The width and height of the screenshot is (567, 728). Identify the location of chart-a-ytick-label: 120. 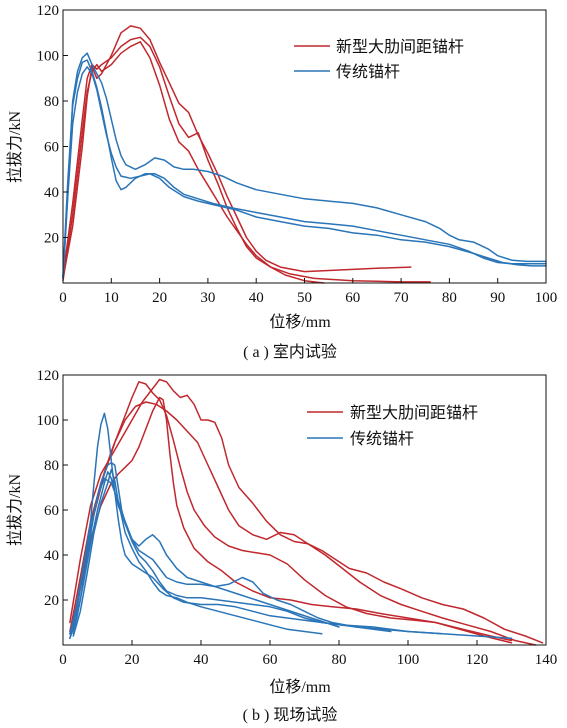
(48, 11).